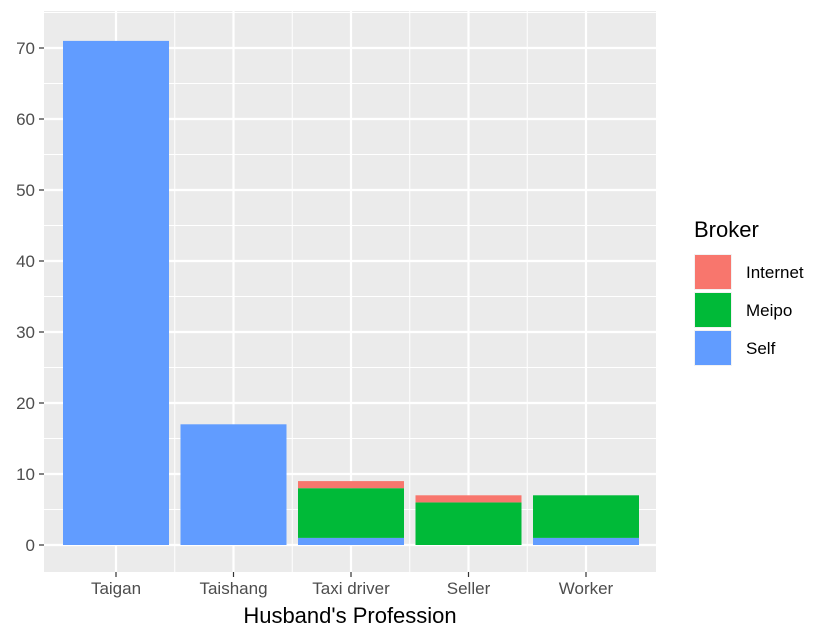 The height and width of the screenshot is (625, 817). What do you see at coordinates (469, 588) in the screenshot?
I see `x-tick-label: Seller` at bounding box center [469, 588].